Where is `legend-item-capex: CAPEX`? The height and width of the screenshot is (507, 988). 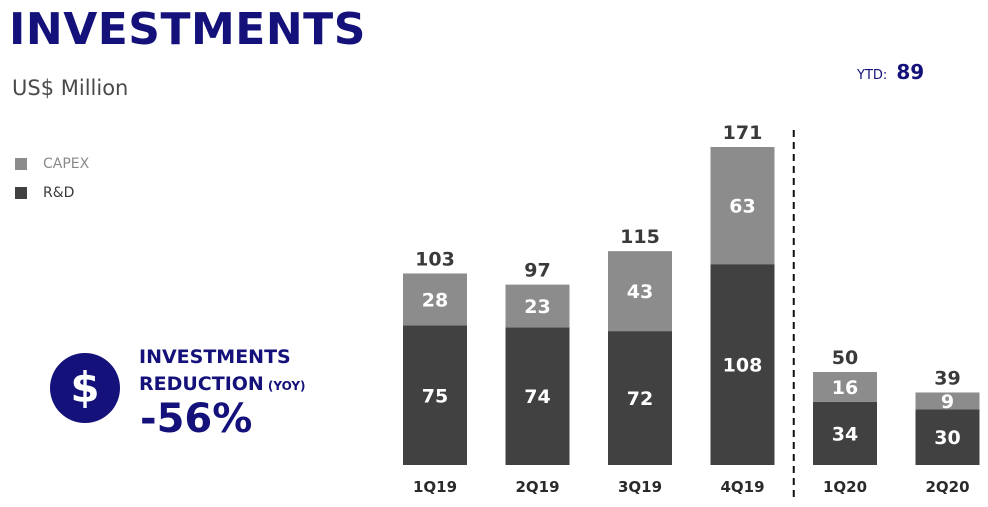 legend-item-capex: CAPEX is located at coordinates (52, 164).